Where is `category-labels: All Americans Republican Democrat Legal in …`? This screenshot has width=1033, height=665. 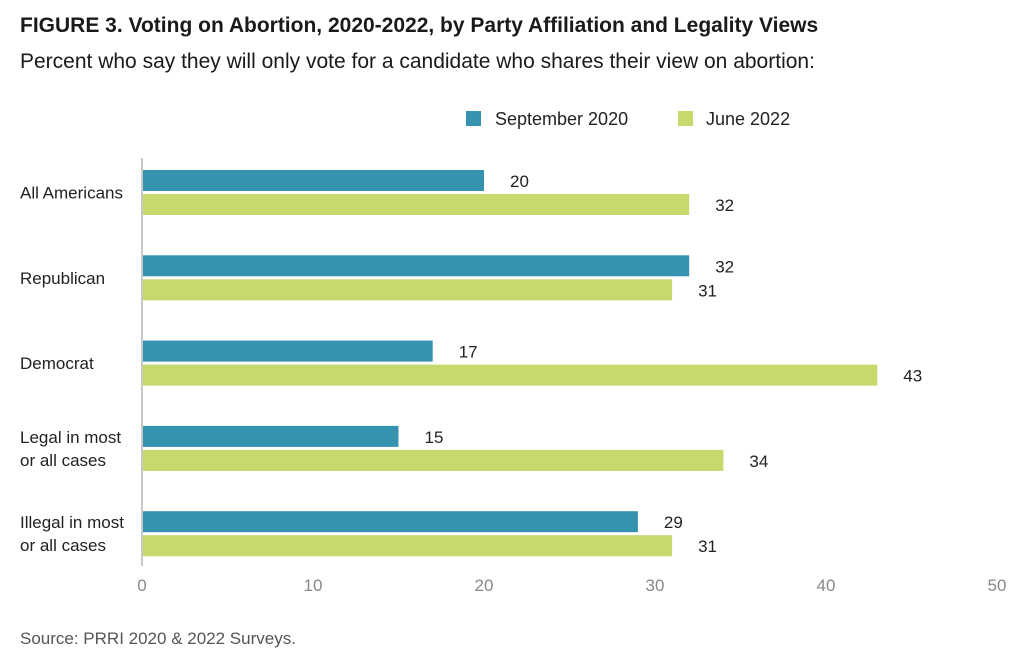
category-labels: All Americans Republican Democrat Legal in … is located at coordinates (72, 370).